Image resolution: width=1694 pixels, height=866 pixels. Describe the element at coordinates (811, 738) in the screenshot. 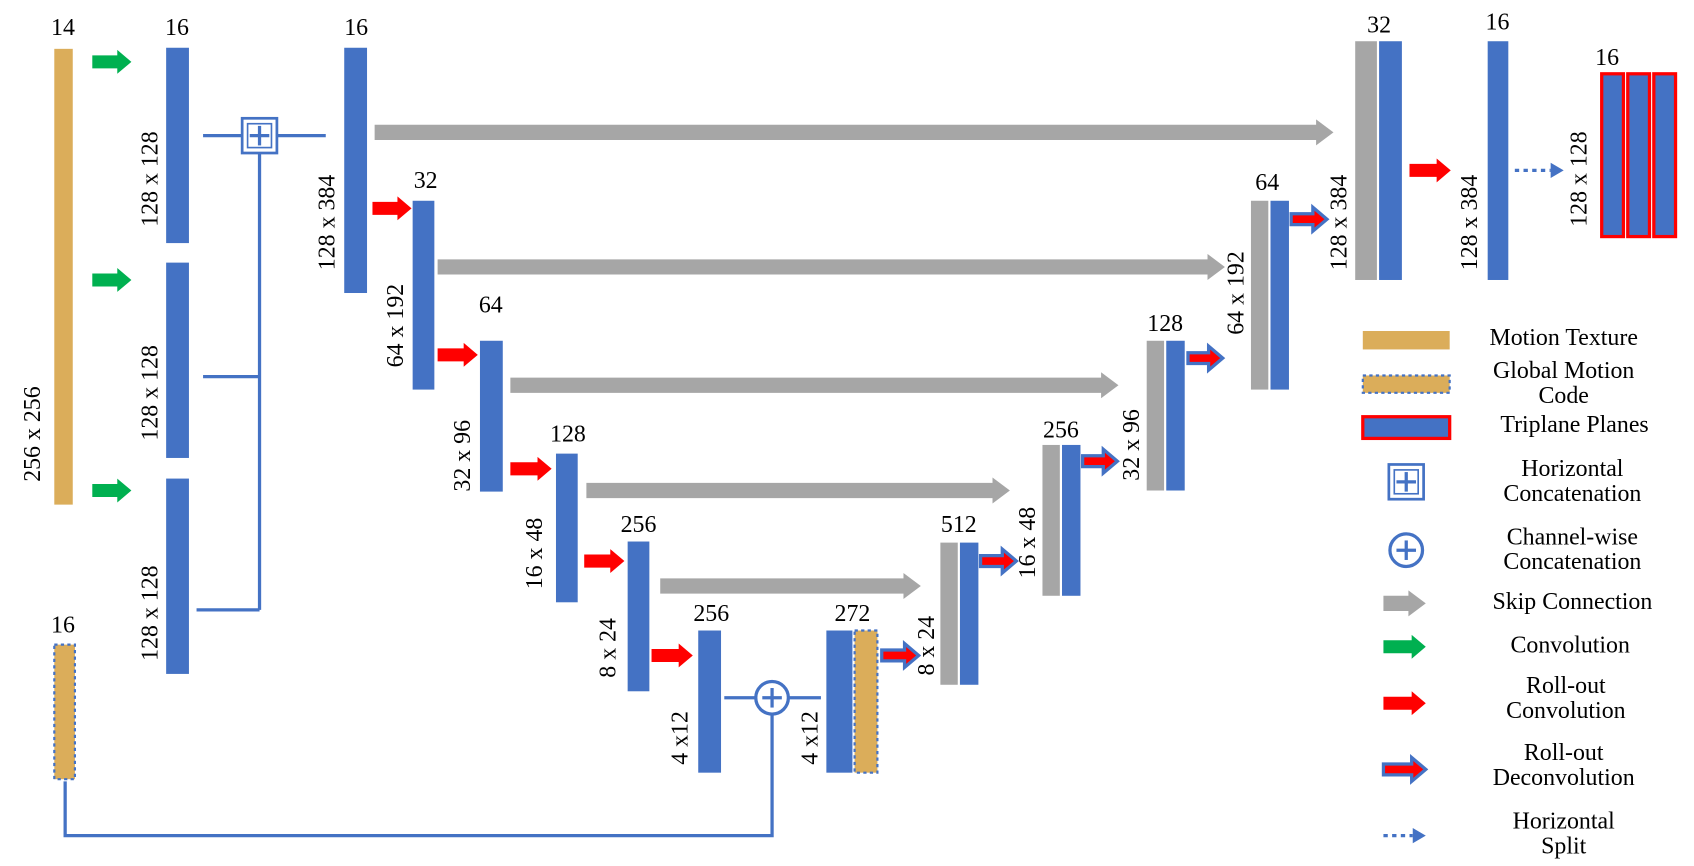

I see `label: 4 x12` at that location.